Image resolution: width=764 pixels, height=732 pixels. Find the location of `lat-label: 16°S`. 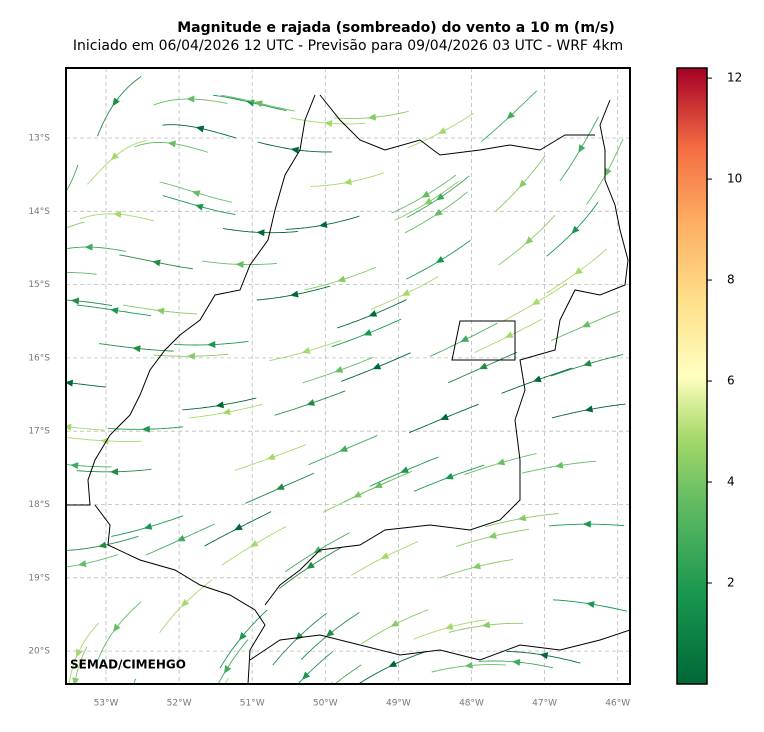

lat-label: 16°S is located at coordinates (39, 358).